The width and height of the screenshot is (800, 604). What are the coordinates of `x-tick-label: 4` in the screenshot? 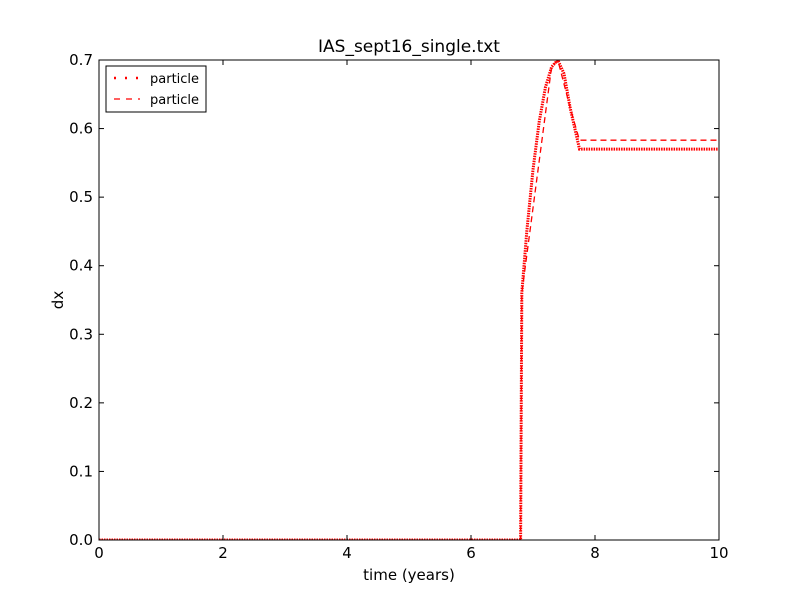 It's located at (347, 553).